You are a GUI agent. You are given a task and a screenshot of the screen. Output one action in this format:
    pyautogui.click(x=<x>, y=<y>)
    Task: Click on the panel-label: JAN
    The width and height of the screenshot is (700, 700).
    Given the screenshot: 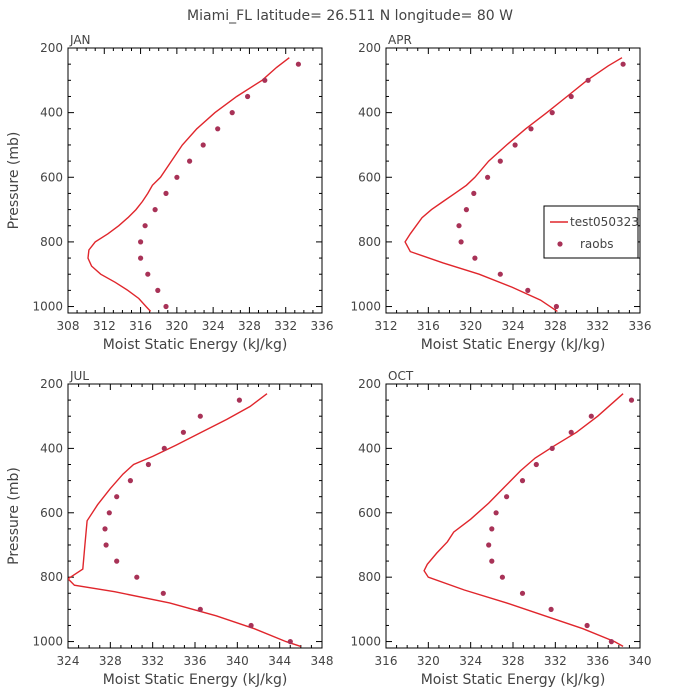 What is the action you would take?
    pyautogui.click(x=80, y=40)
    